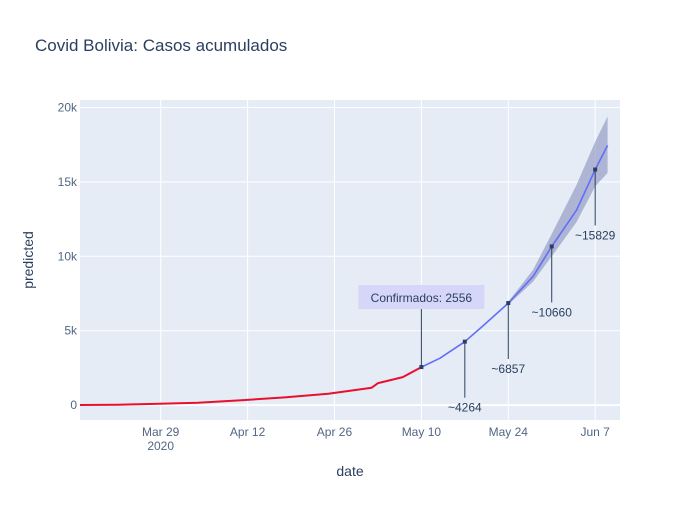 Image resolution: width=700 pixels, height=505 pixels. I want to click on y-tick-label: 10k, so click(68, 256).